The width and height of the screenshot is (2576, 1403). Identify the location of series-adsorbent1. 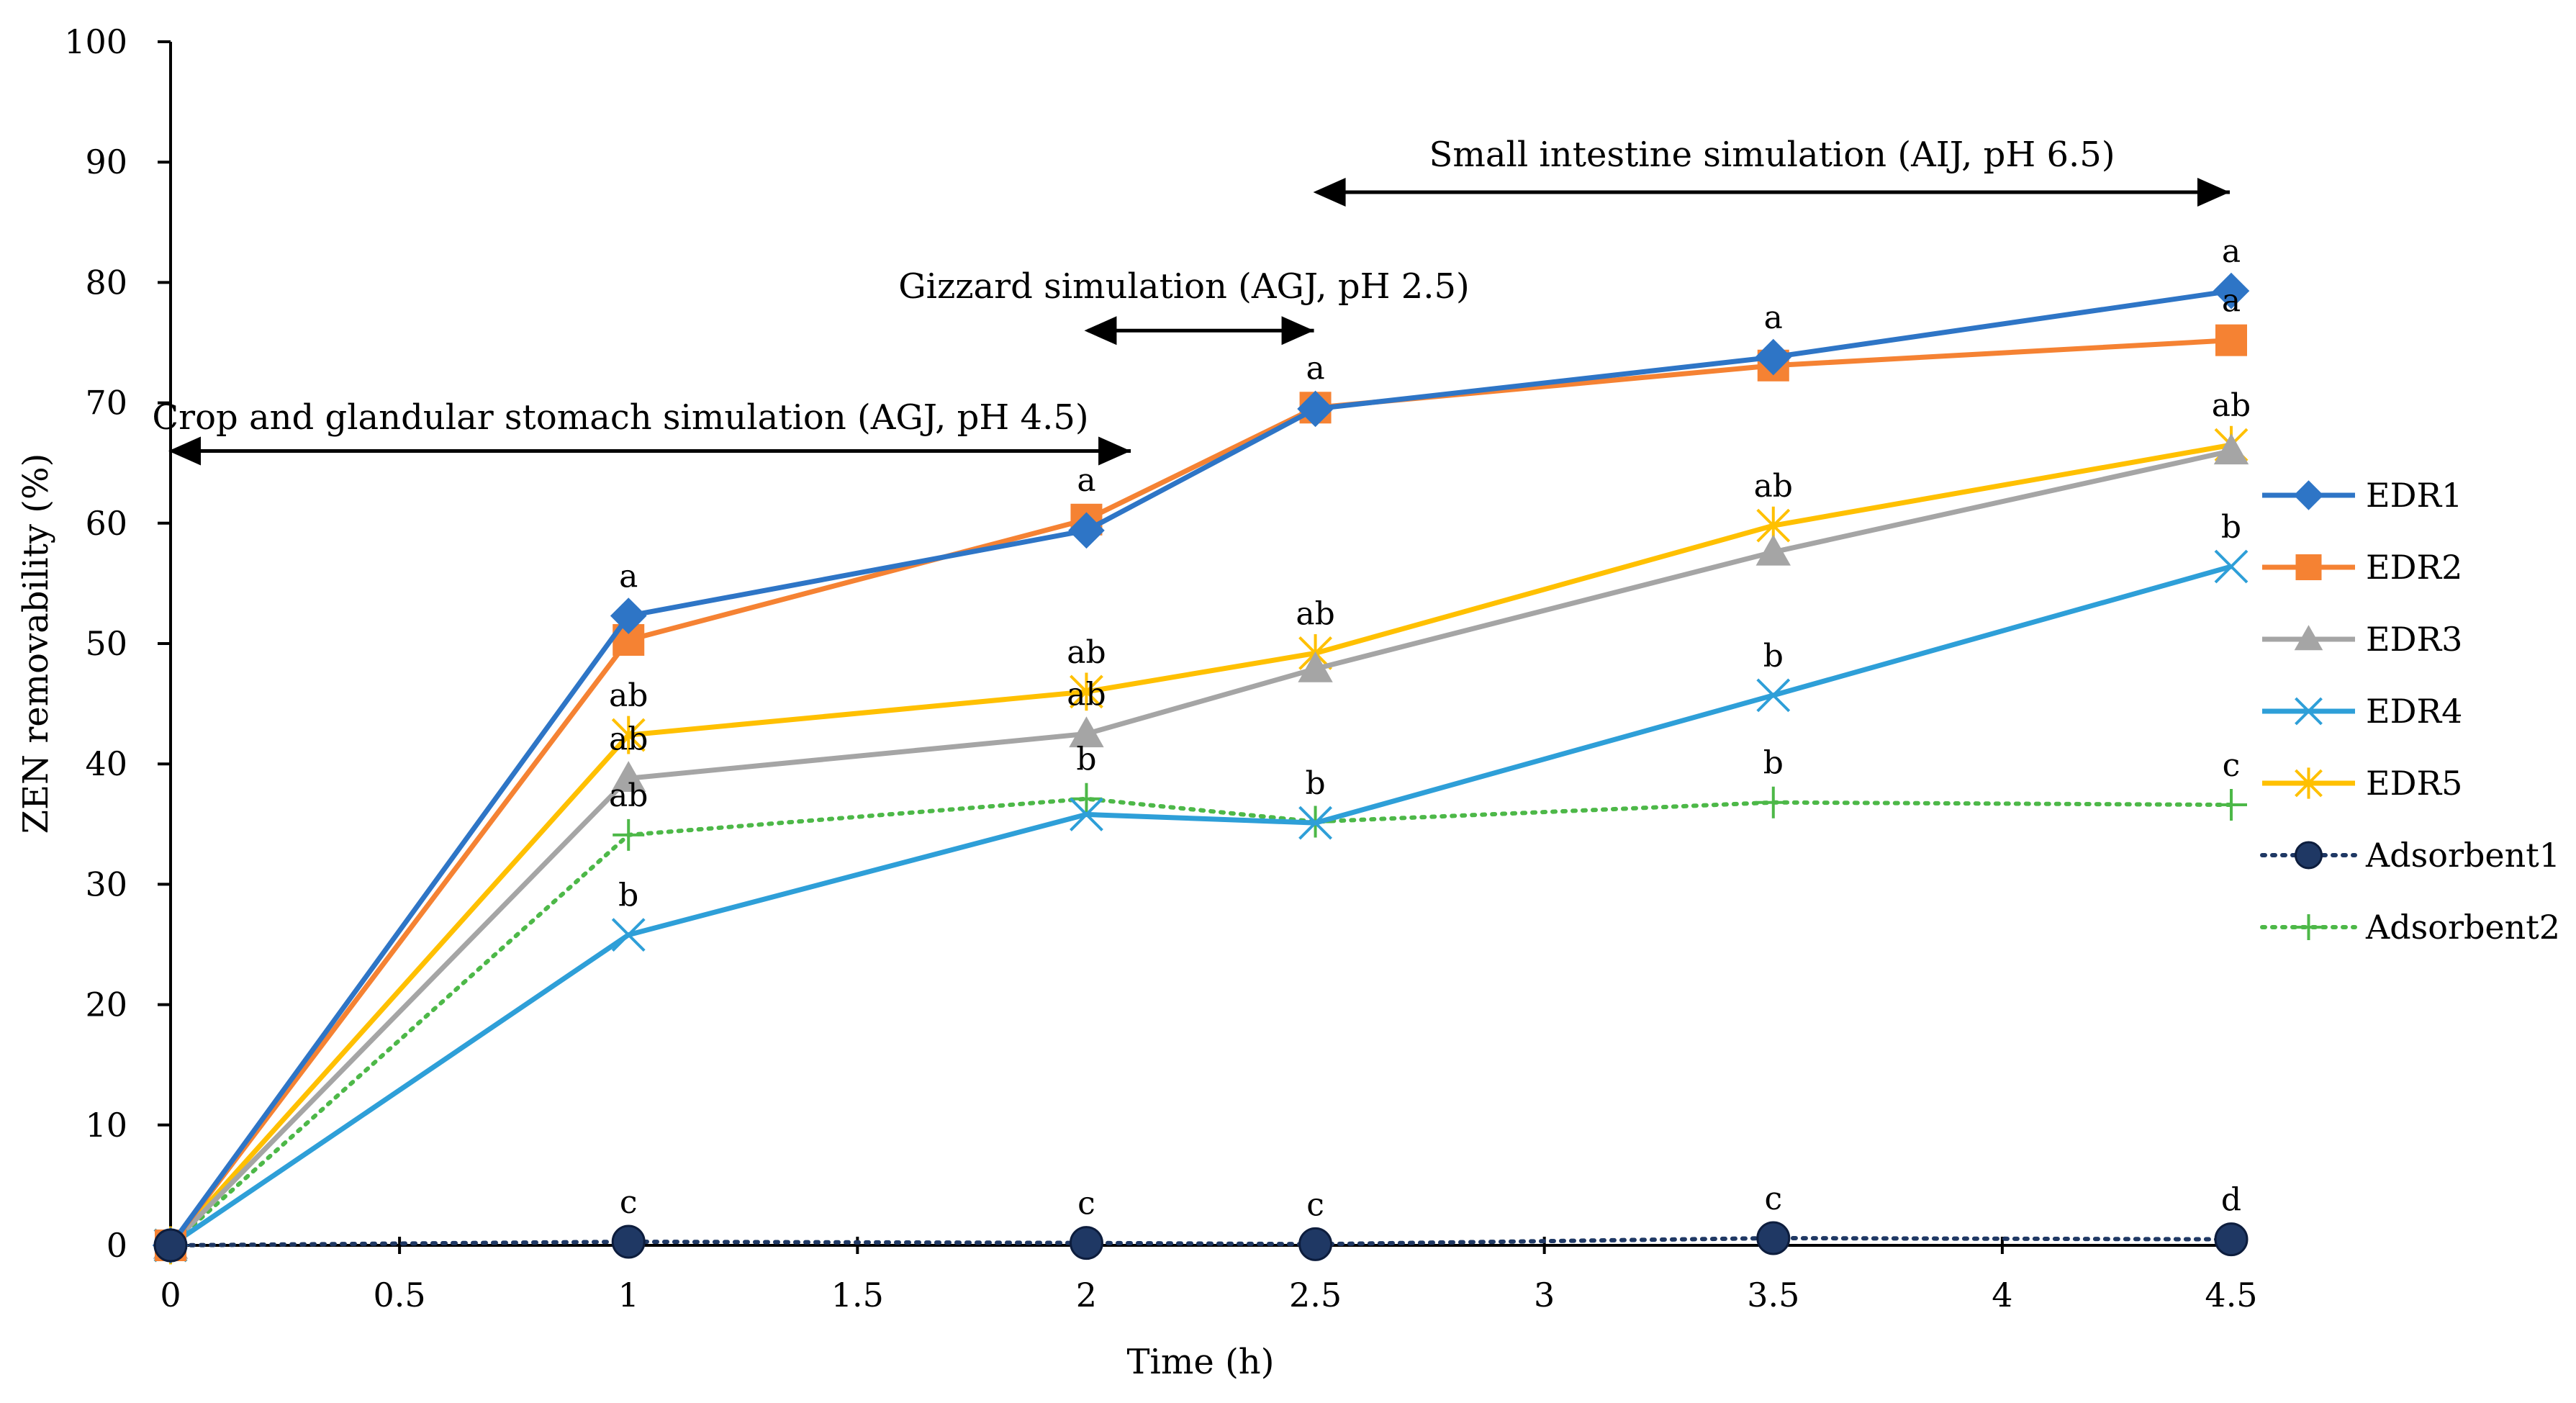
(1201, 1242).